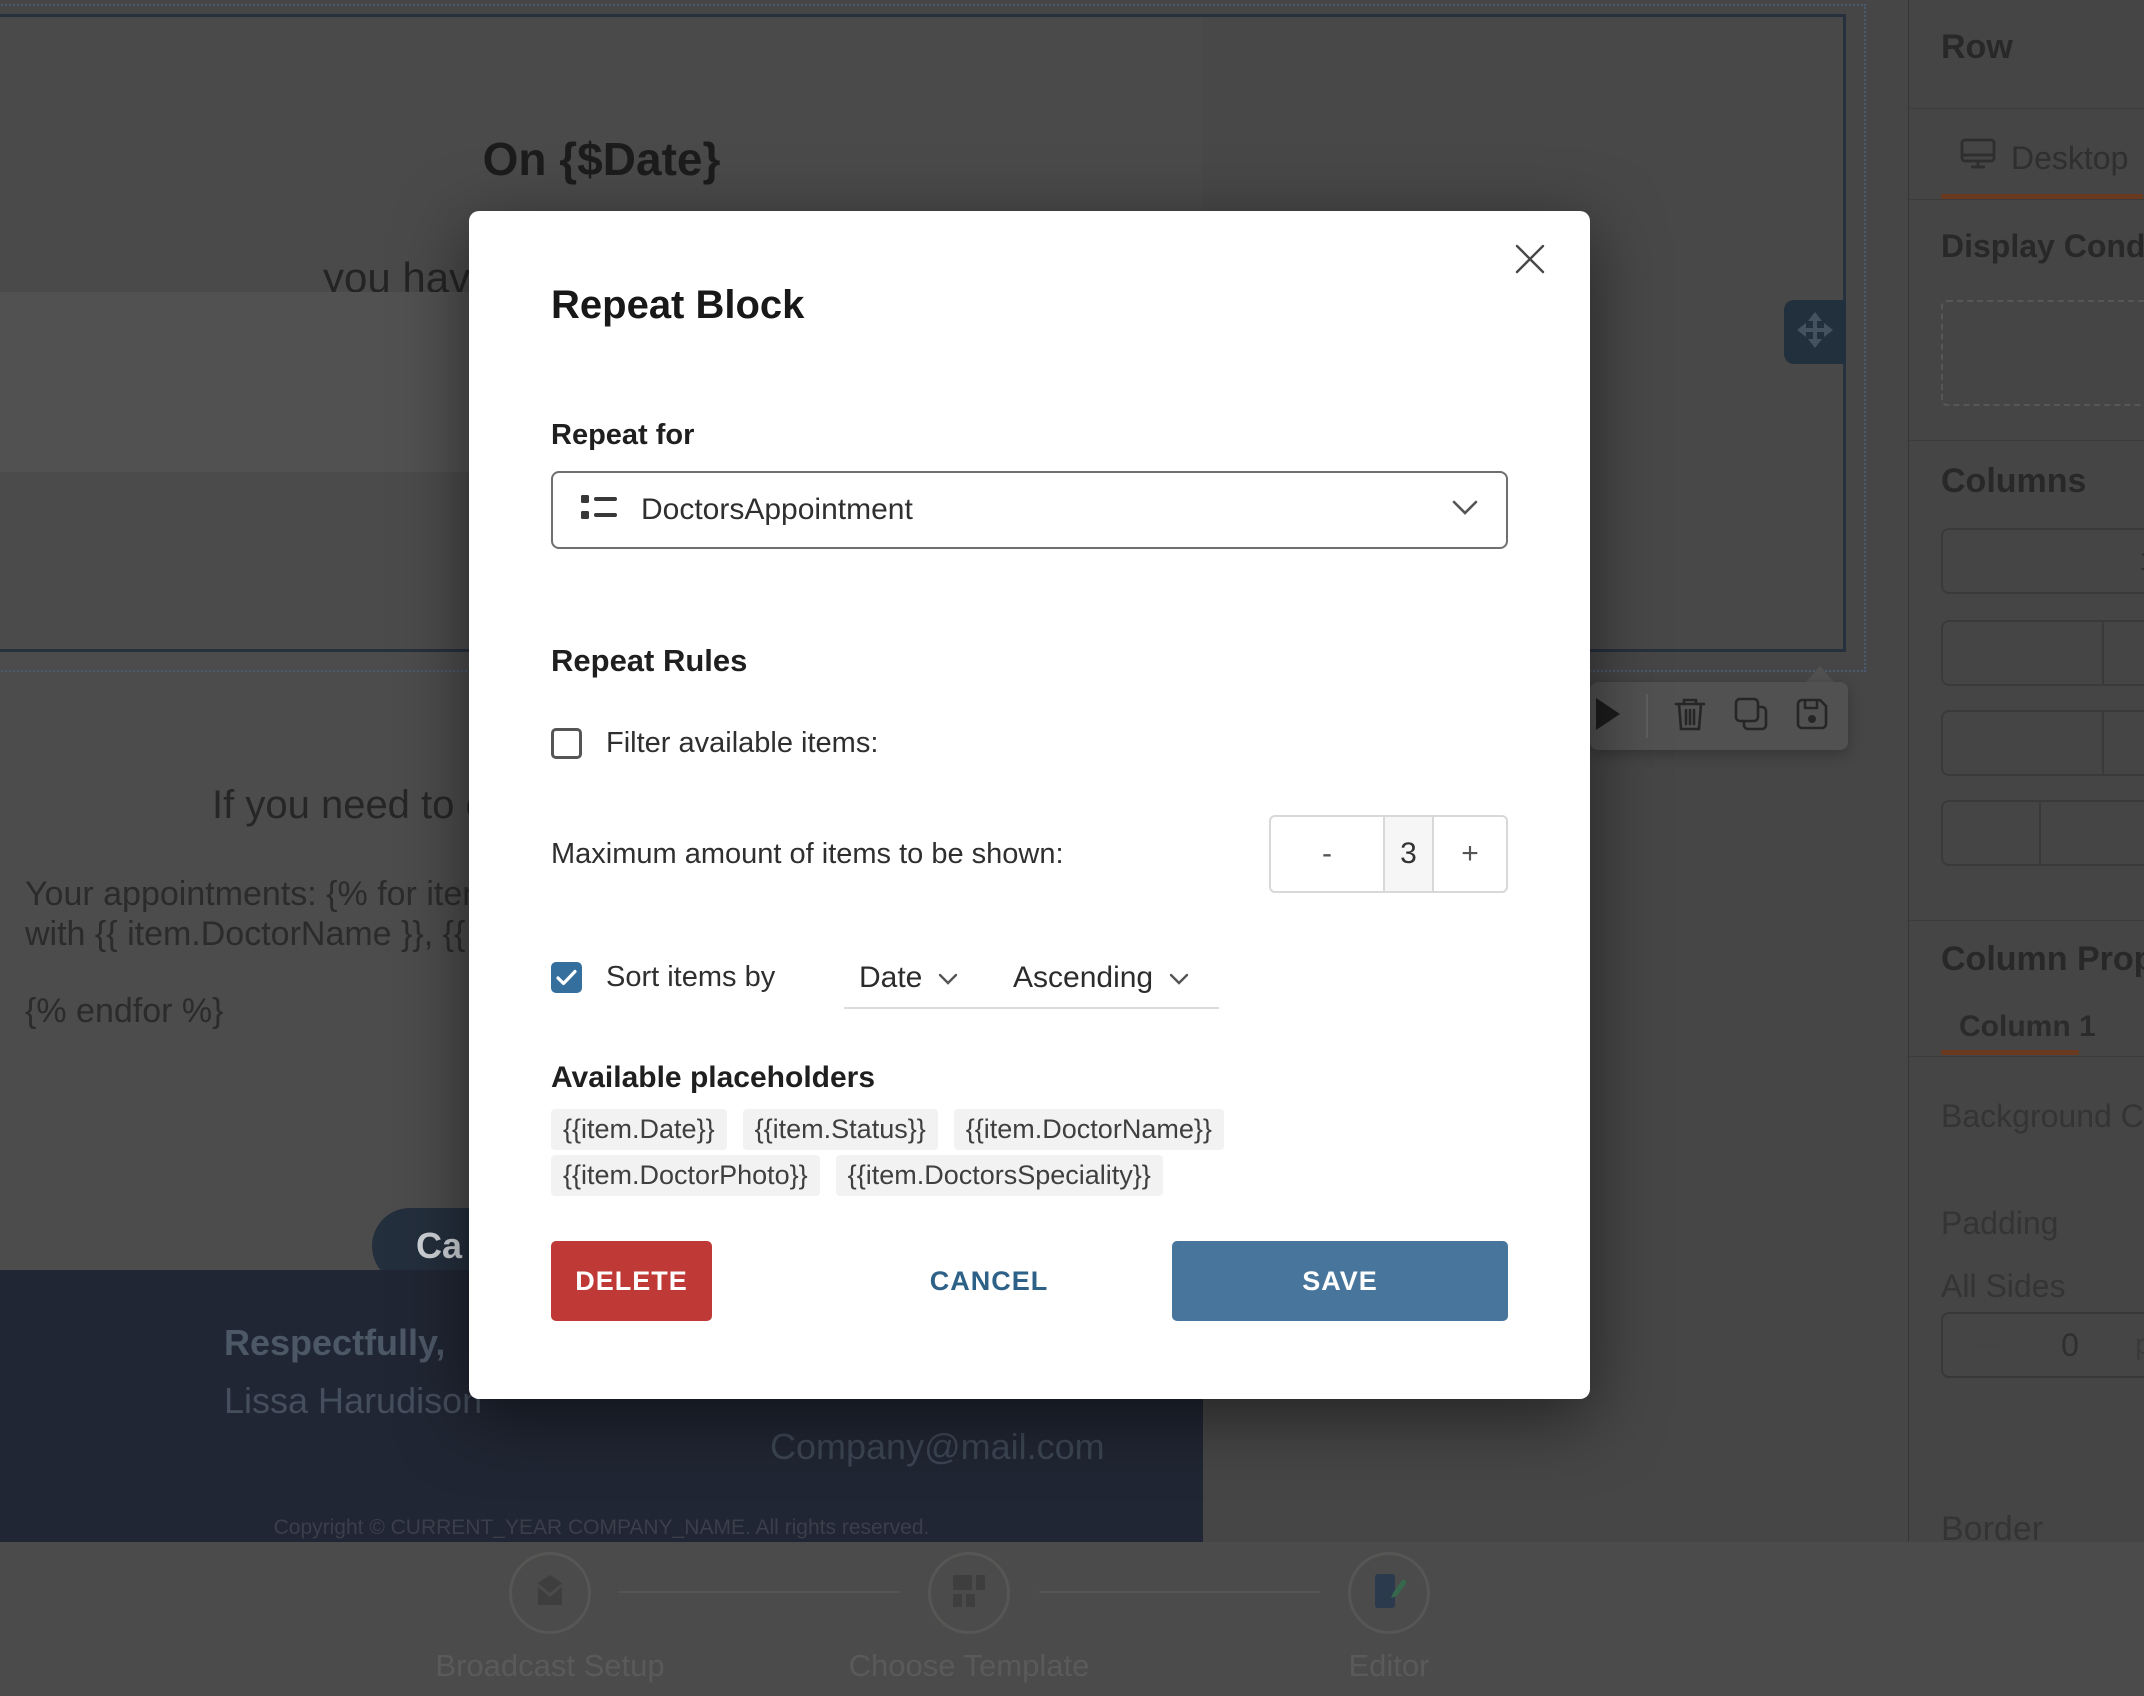 Image resolution: width=2144 pixels, height=1696 pixels. What do you see at coordinates (678, 305) in the screenshot?
I see `modal-title: Repeat Block` at bounding box center [678, 305].